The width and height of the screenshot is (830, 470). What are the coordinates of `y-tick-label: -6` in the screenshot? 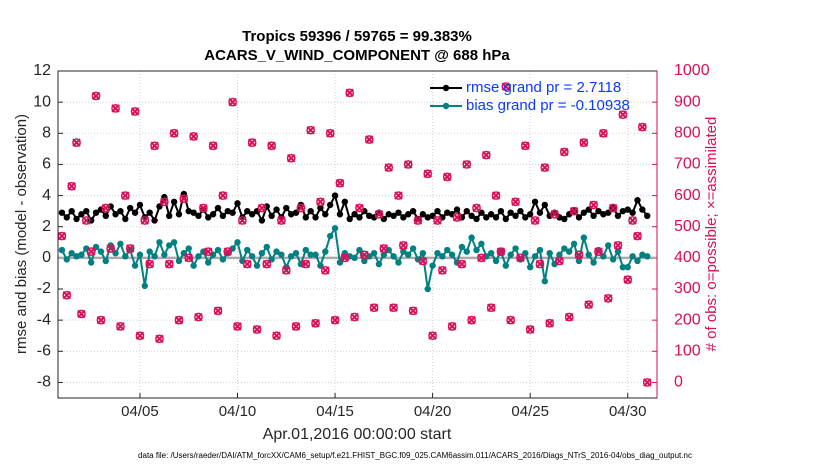 It's located at (44, 351).